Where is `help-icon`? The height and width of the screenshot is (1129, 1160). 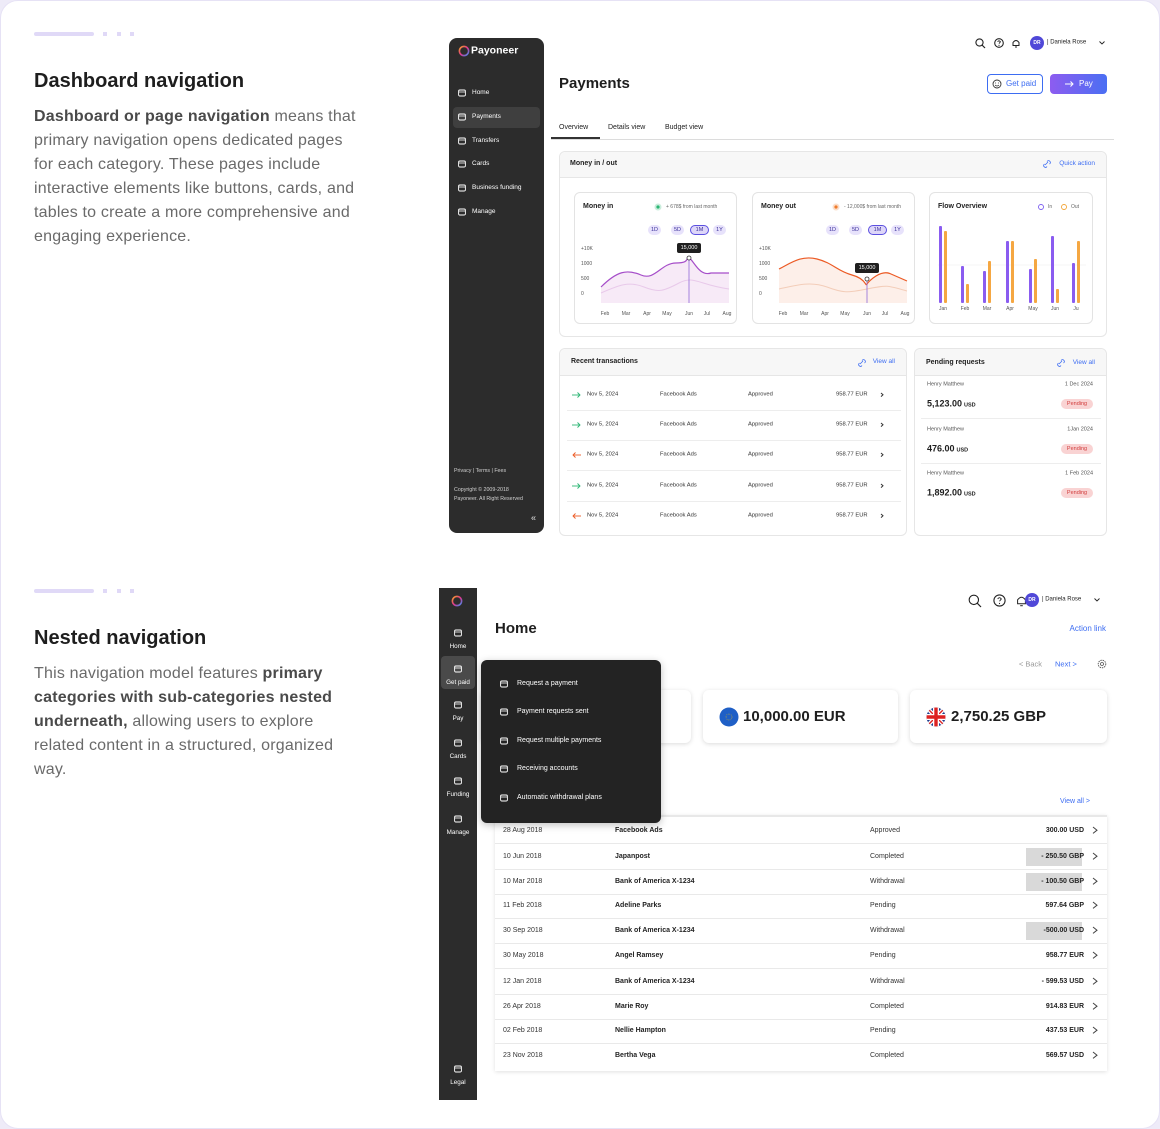 help-icon is located at coordinates (999, 43).